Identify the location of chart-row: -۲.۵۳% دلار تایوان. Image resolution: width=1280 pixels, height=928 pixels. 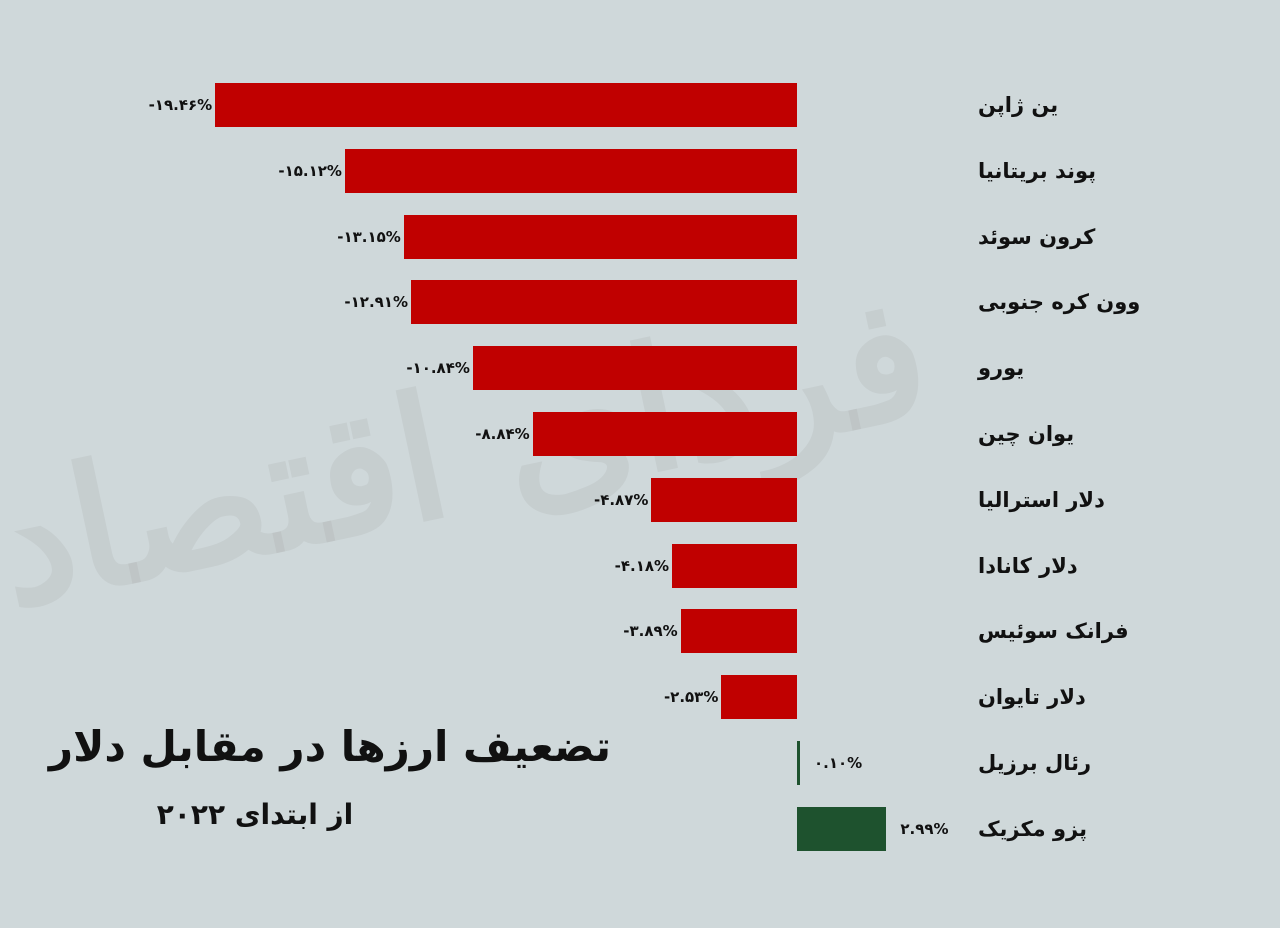
(640, 698).